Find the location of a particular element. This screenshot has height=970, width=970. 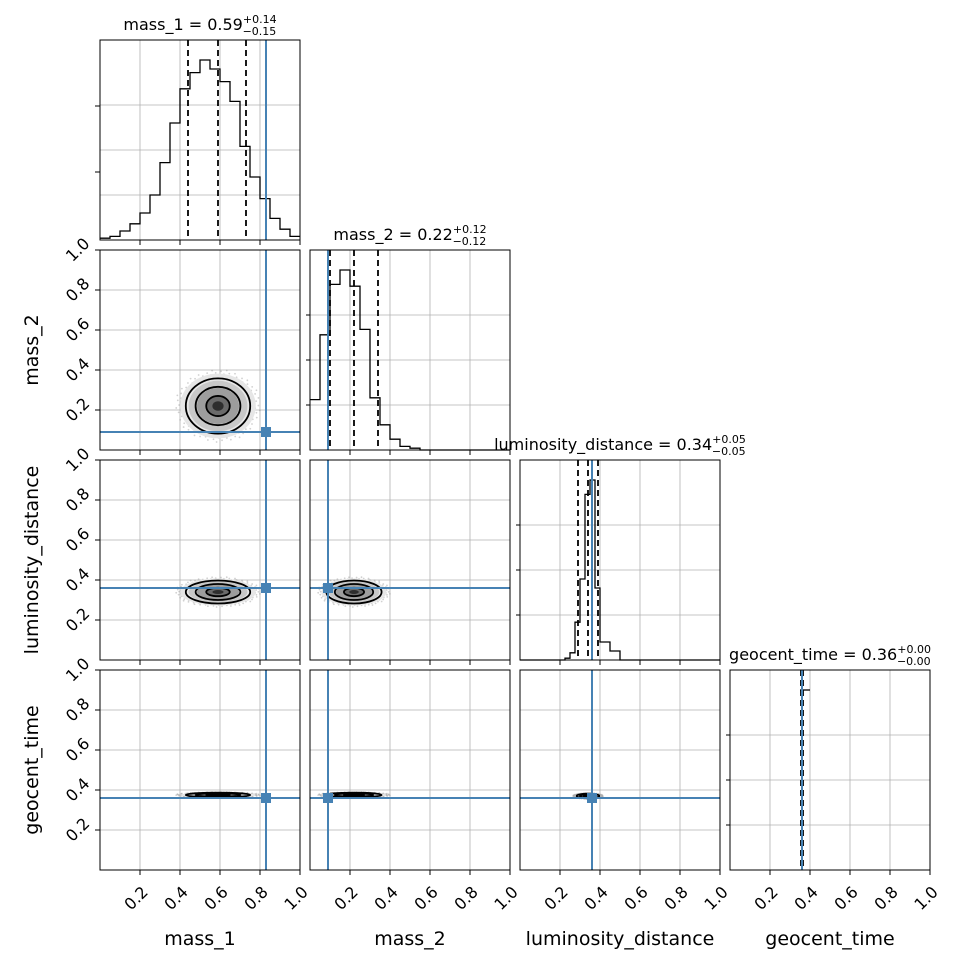

y-axis-title-mass_2: mass_2 is located at coordinates (32, 350).